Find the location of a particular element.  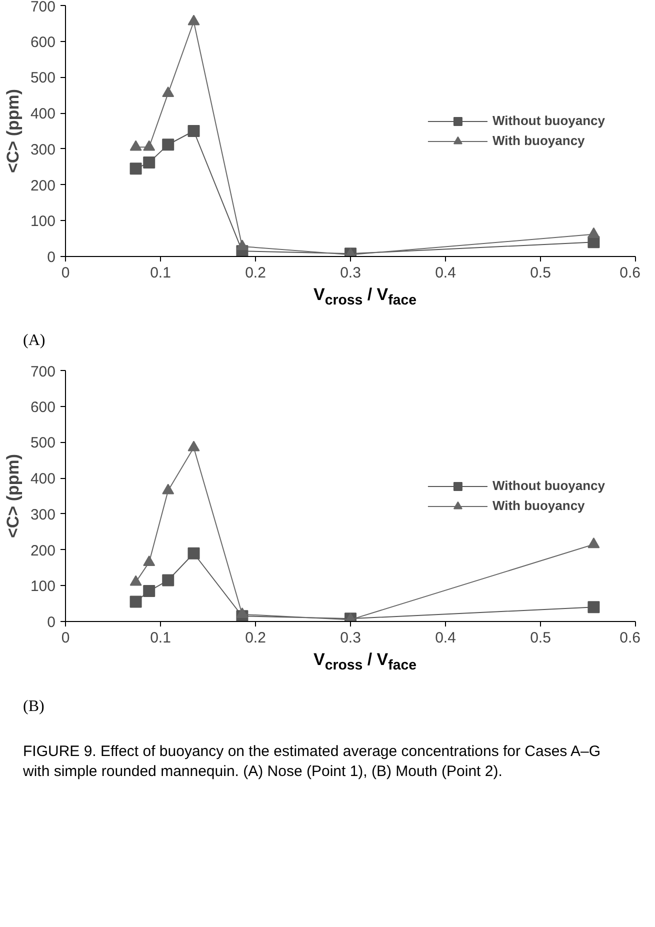

text: (B) is located at coordinates (33, 707).